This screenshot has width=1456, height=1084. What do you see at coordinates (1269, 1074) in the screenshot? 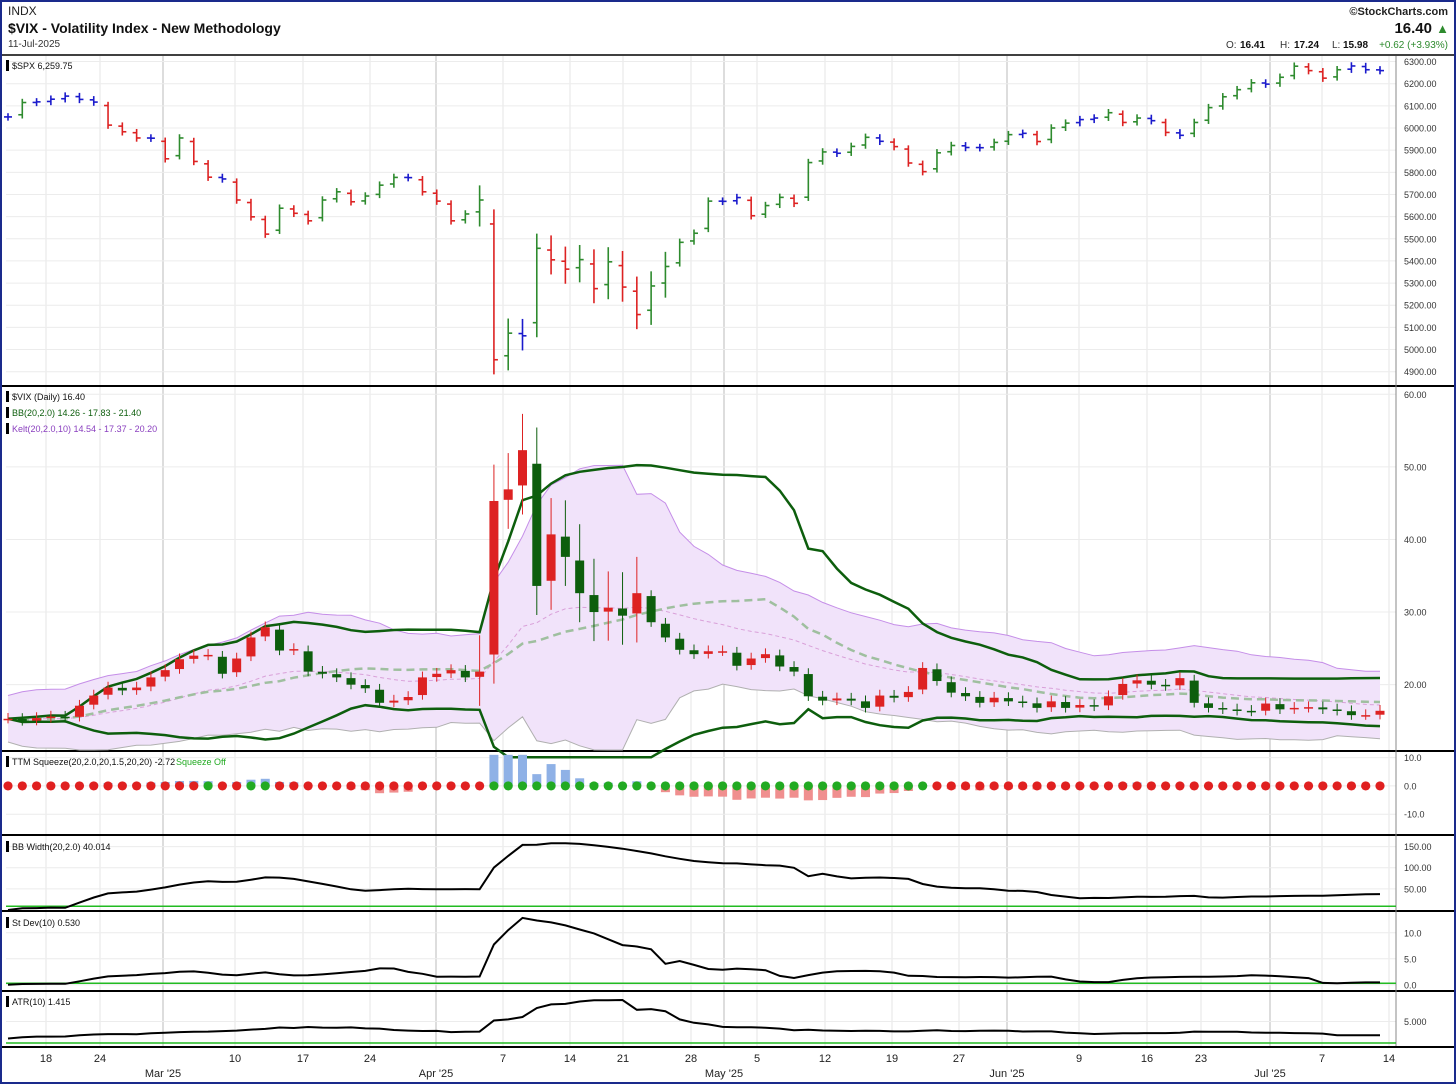
I see `x-month-label: Jul '25` at bounding box center [1269, 1074].